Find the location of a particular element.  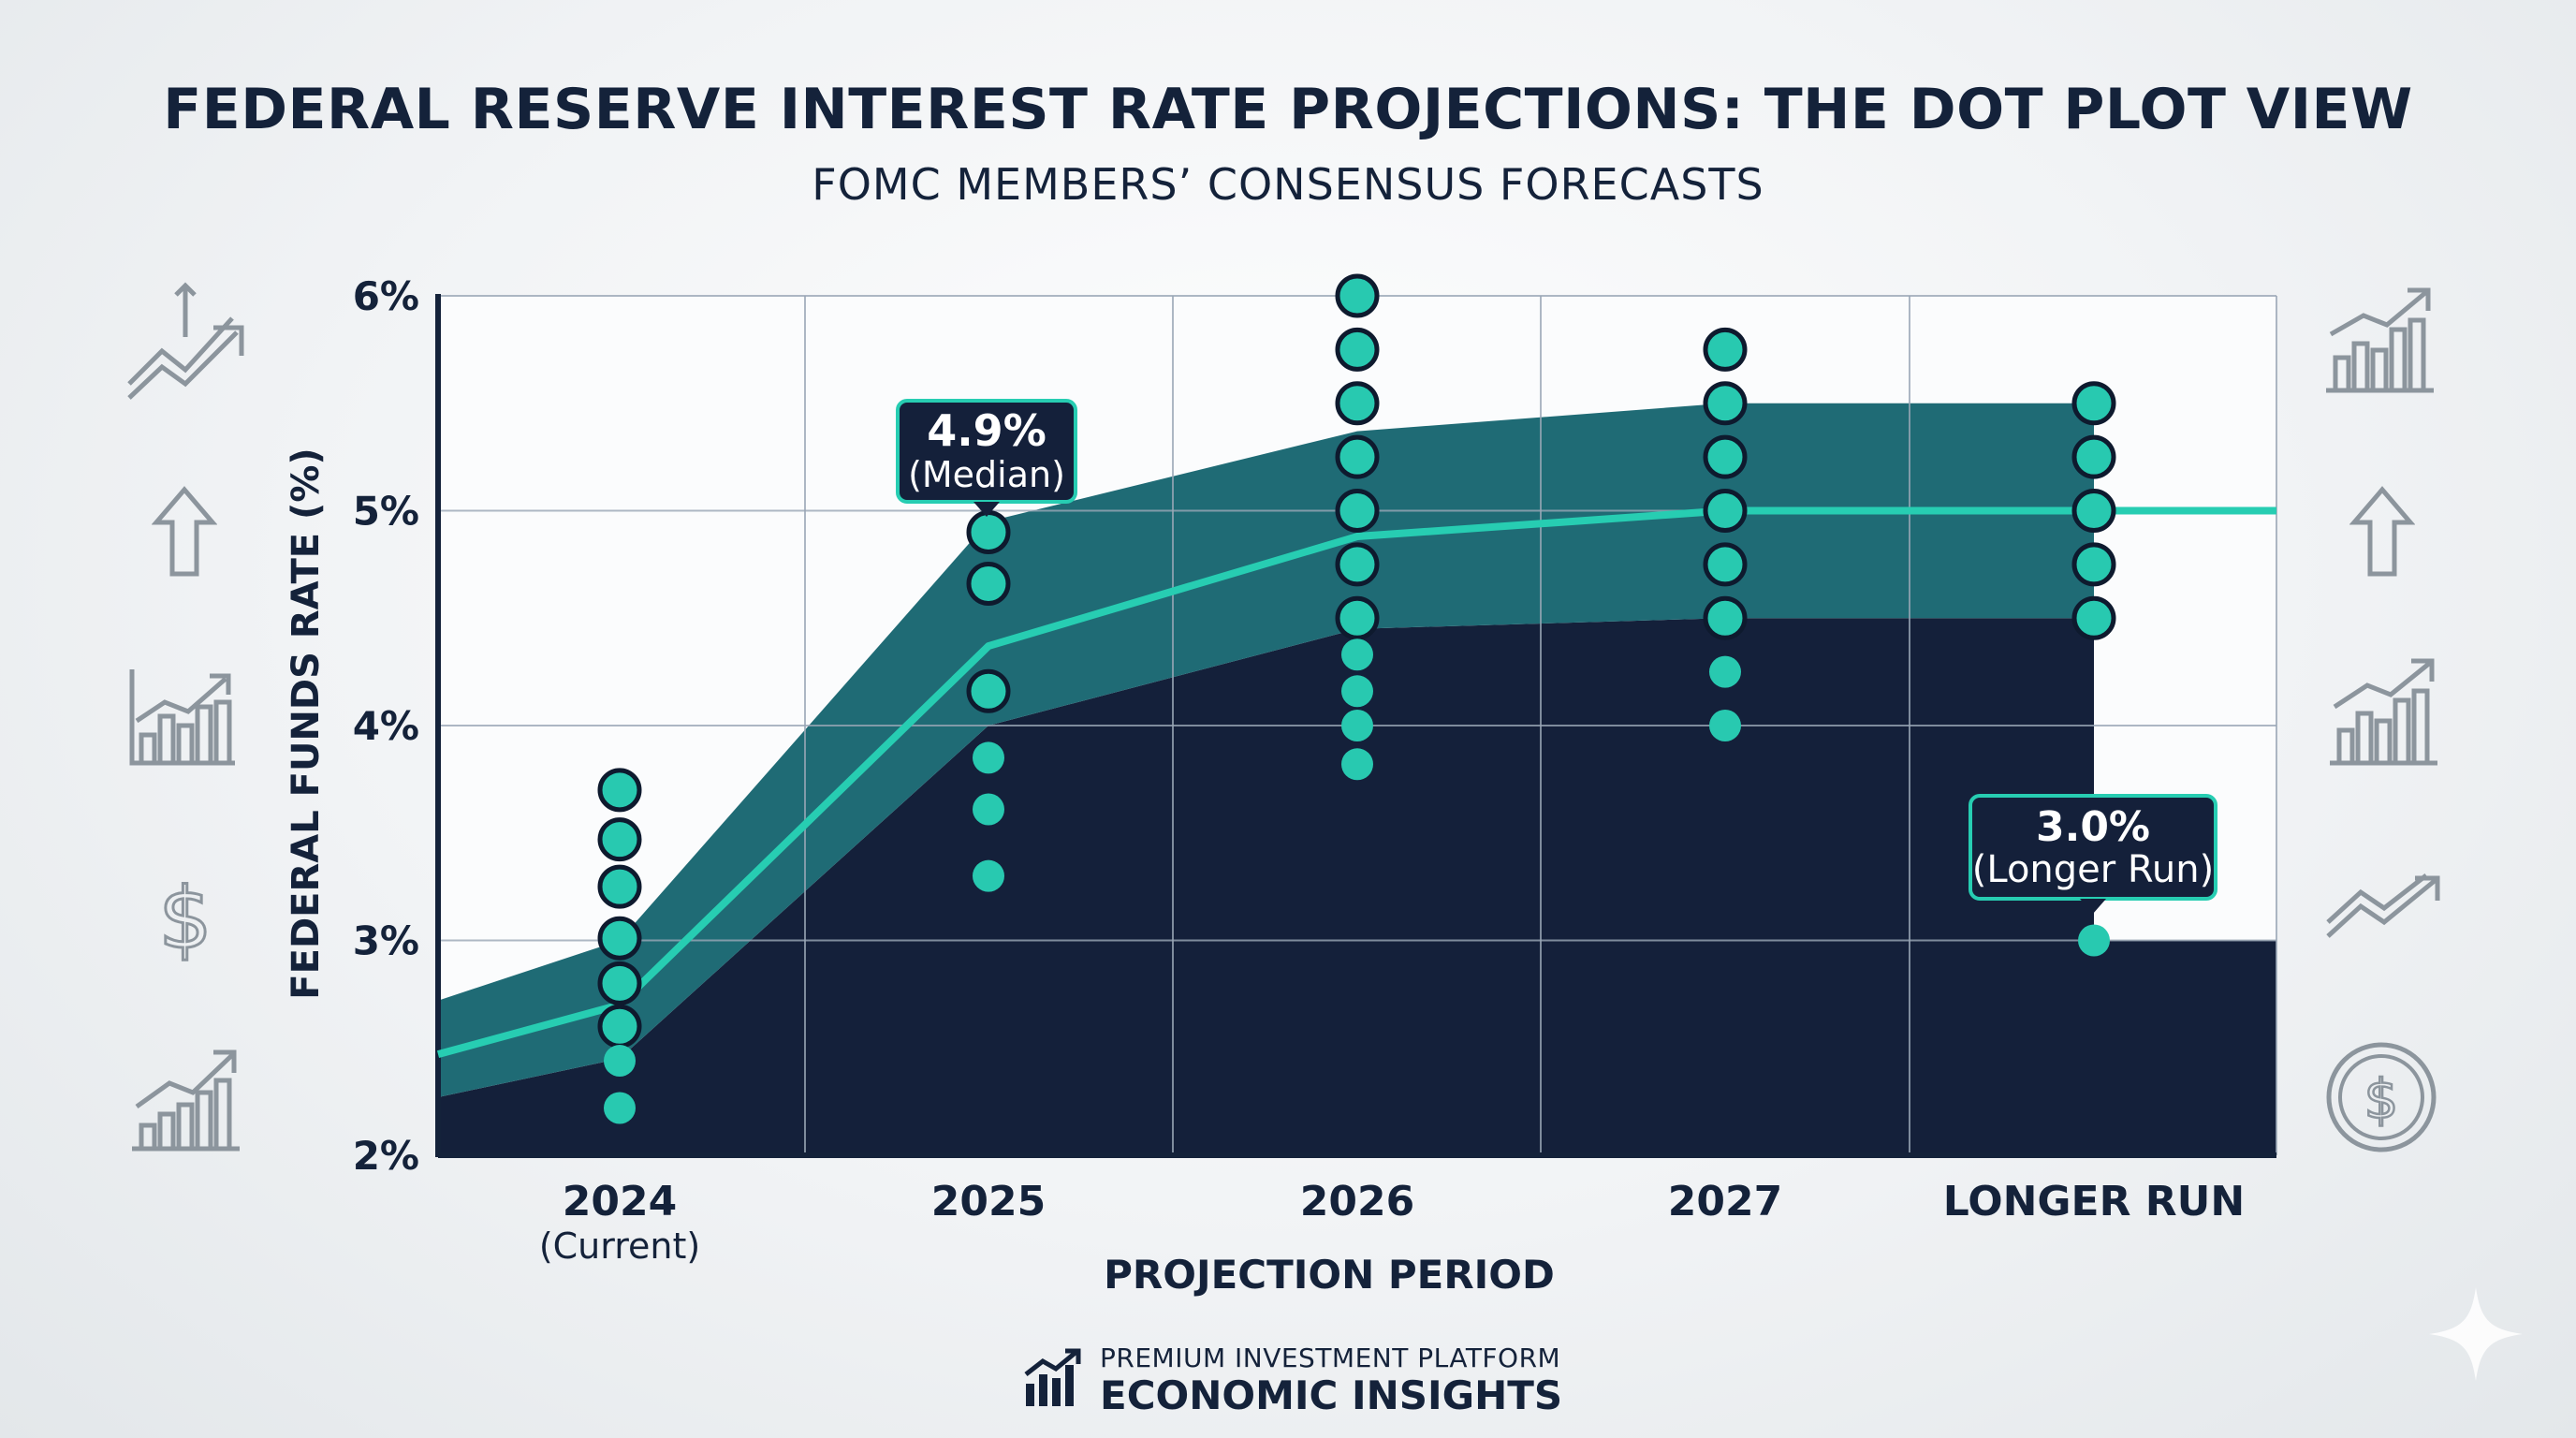

x-tick-sublabel: (Current) is located at coordinates (619, 1246).